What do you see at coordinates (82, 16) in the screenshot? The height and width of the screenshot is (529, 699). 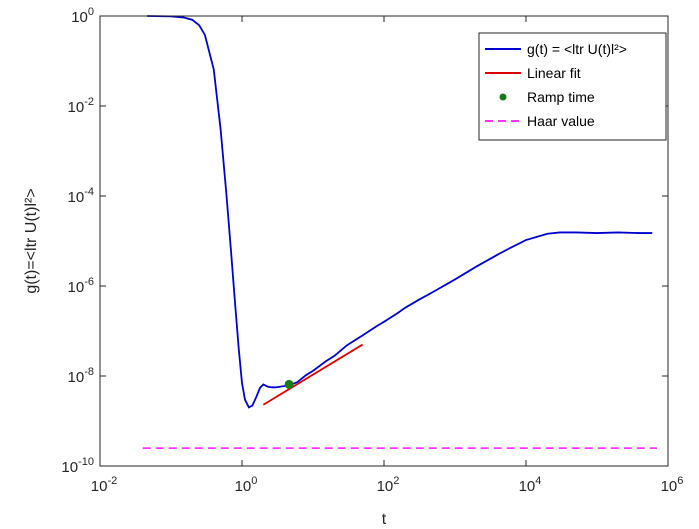 I see `y-tick-label: 10⁰` at bounding box center [82, 16].